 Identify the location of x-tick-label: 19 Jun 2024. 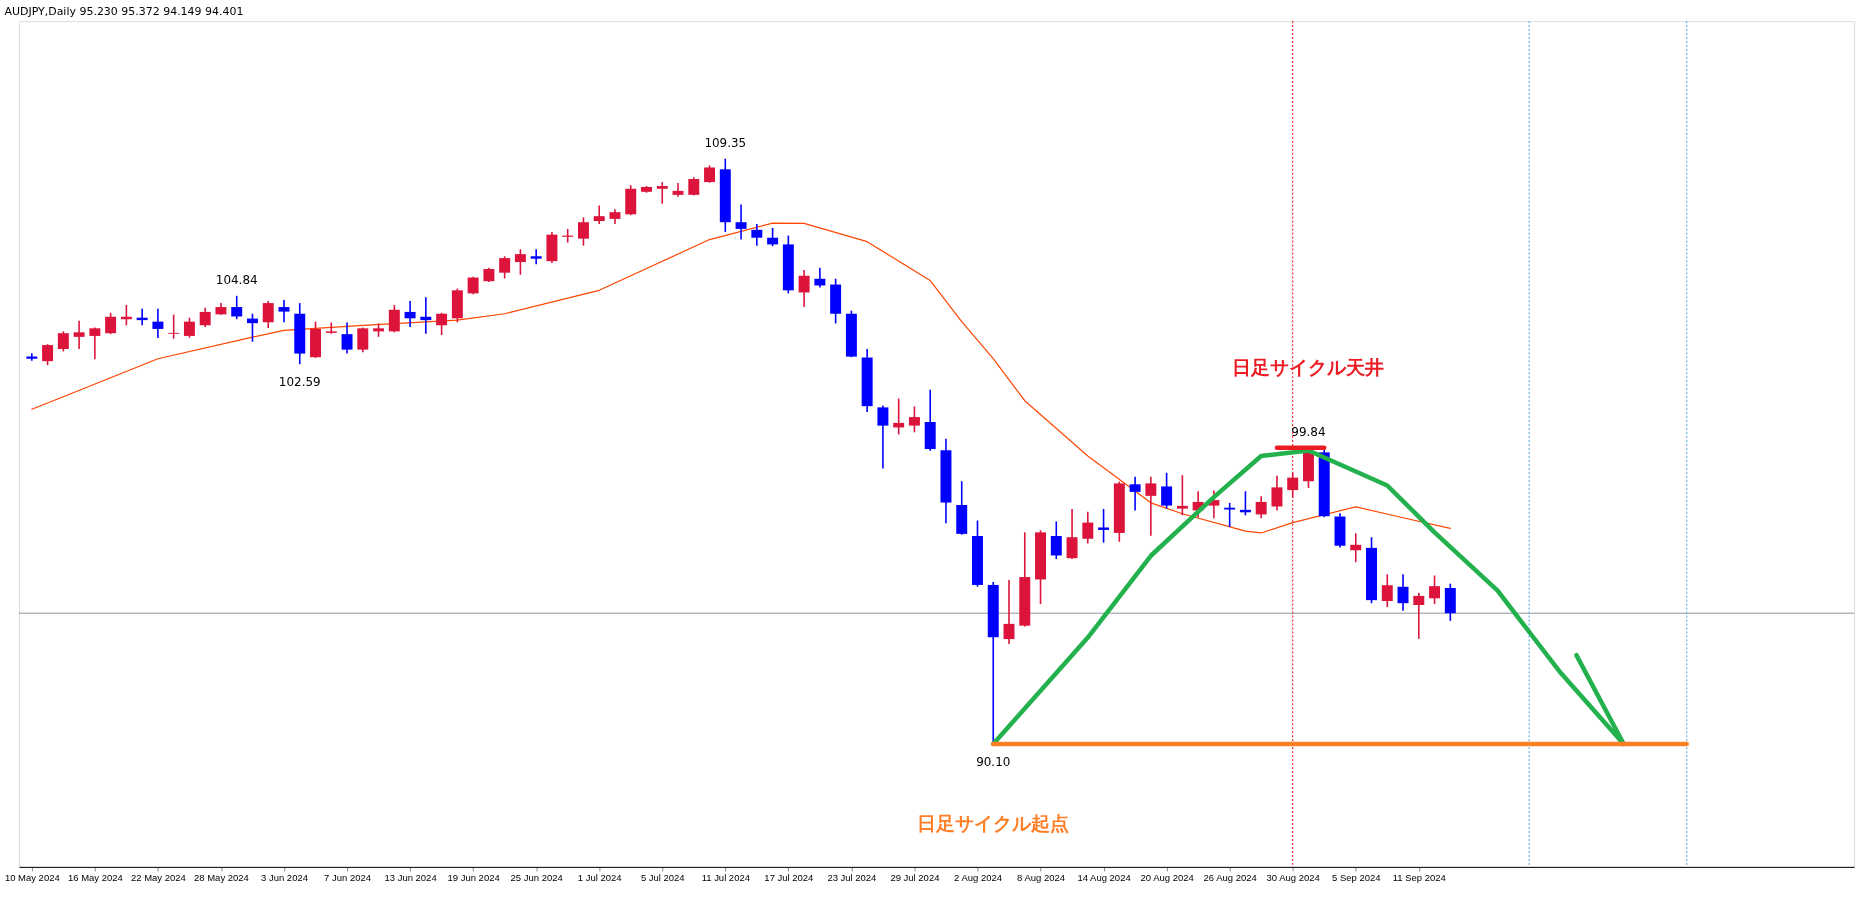
(473, 878).